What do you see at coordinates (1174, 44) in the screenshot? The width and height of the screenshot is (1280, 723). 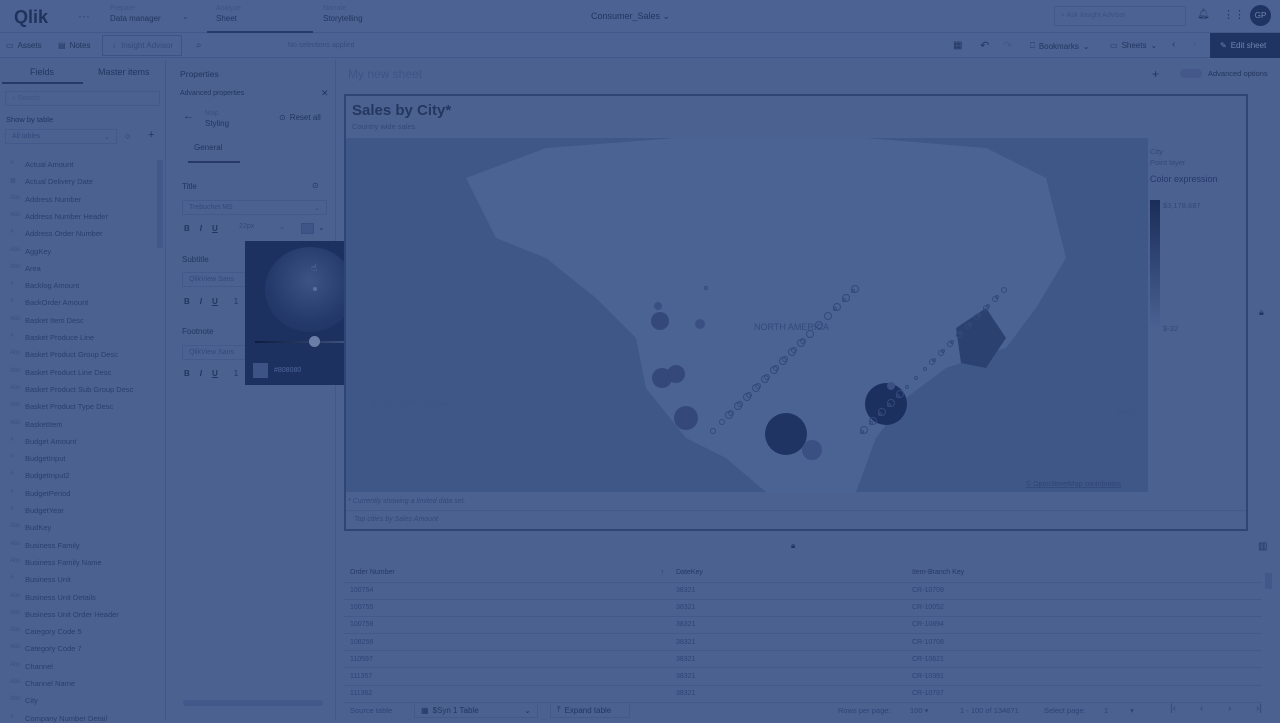 I see `previous-sheet-icon: ‹` at bounding box center [1174, 44].